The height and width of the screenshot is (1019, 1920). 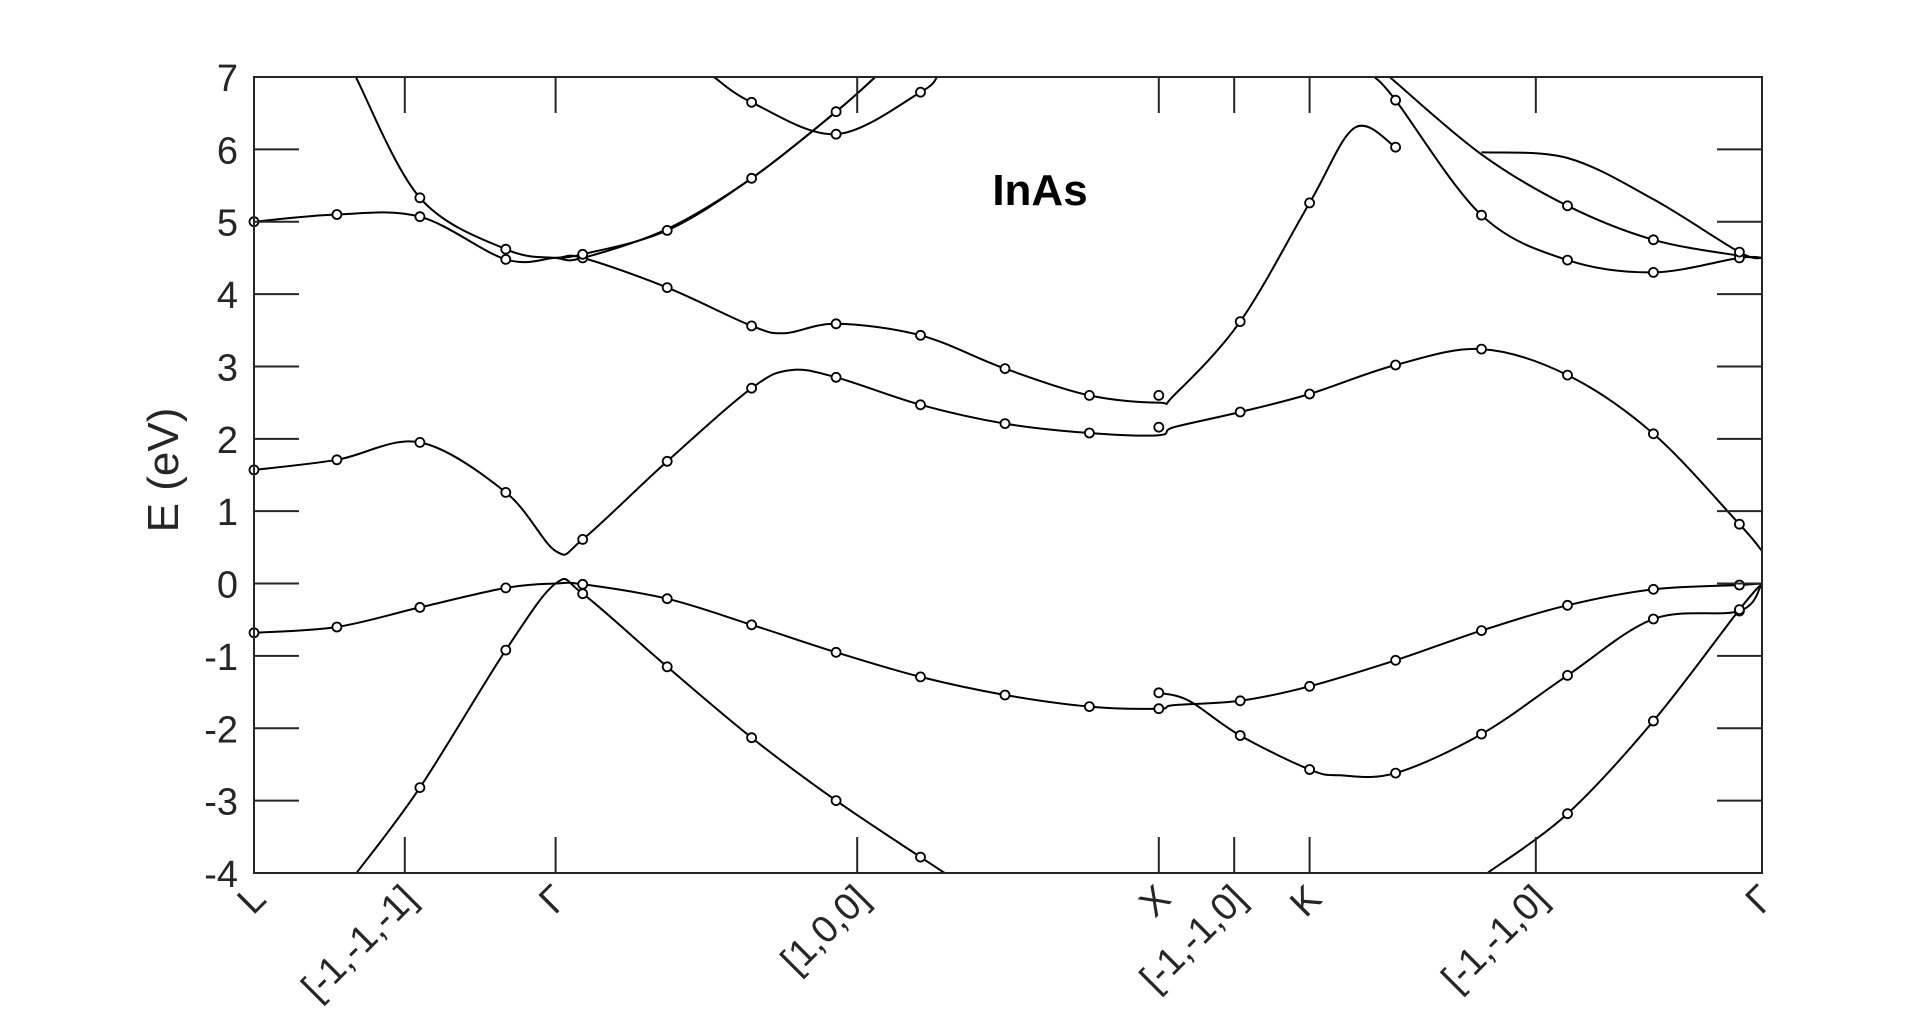 I want to click on x-tick-label: [-1,-1,0], so click(x=1495, y=939).